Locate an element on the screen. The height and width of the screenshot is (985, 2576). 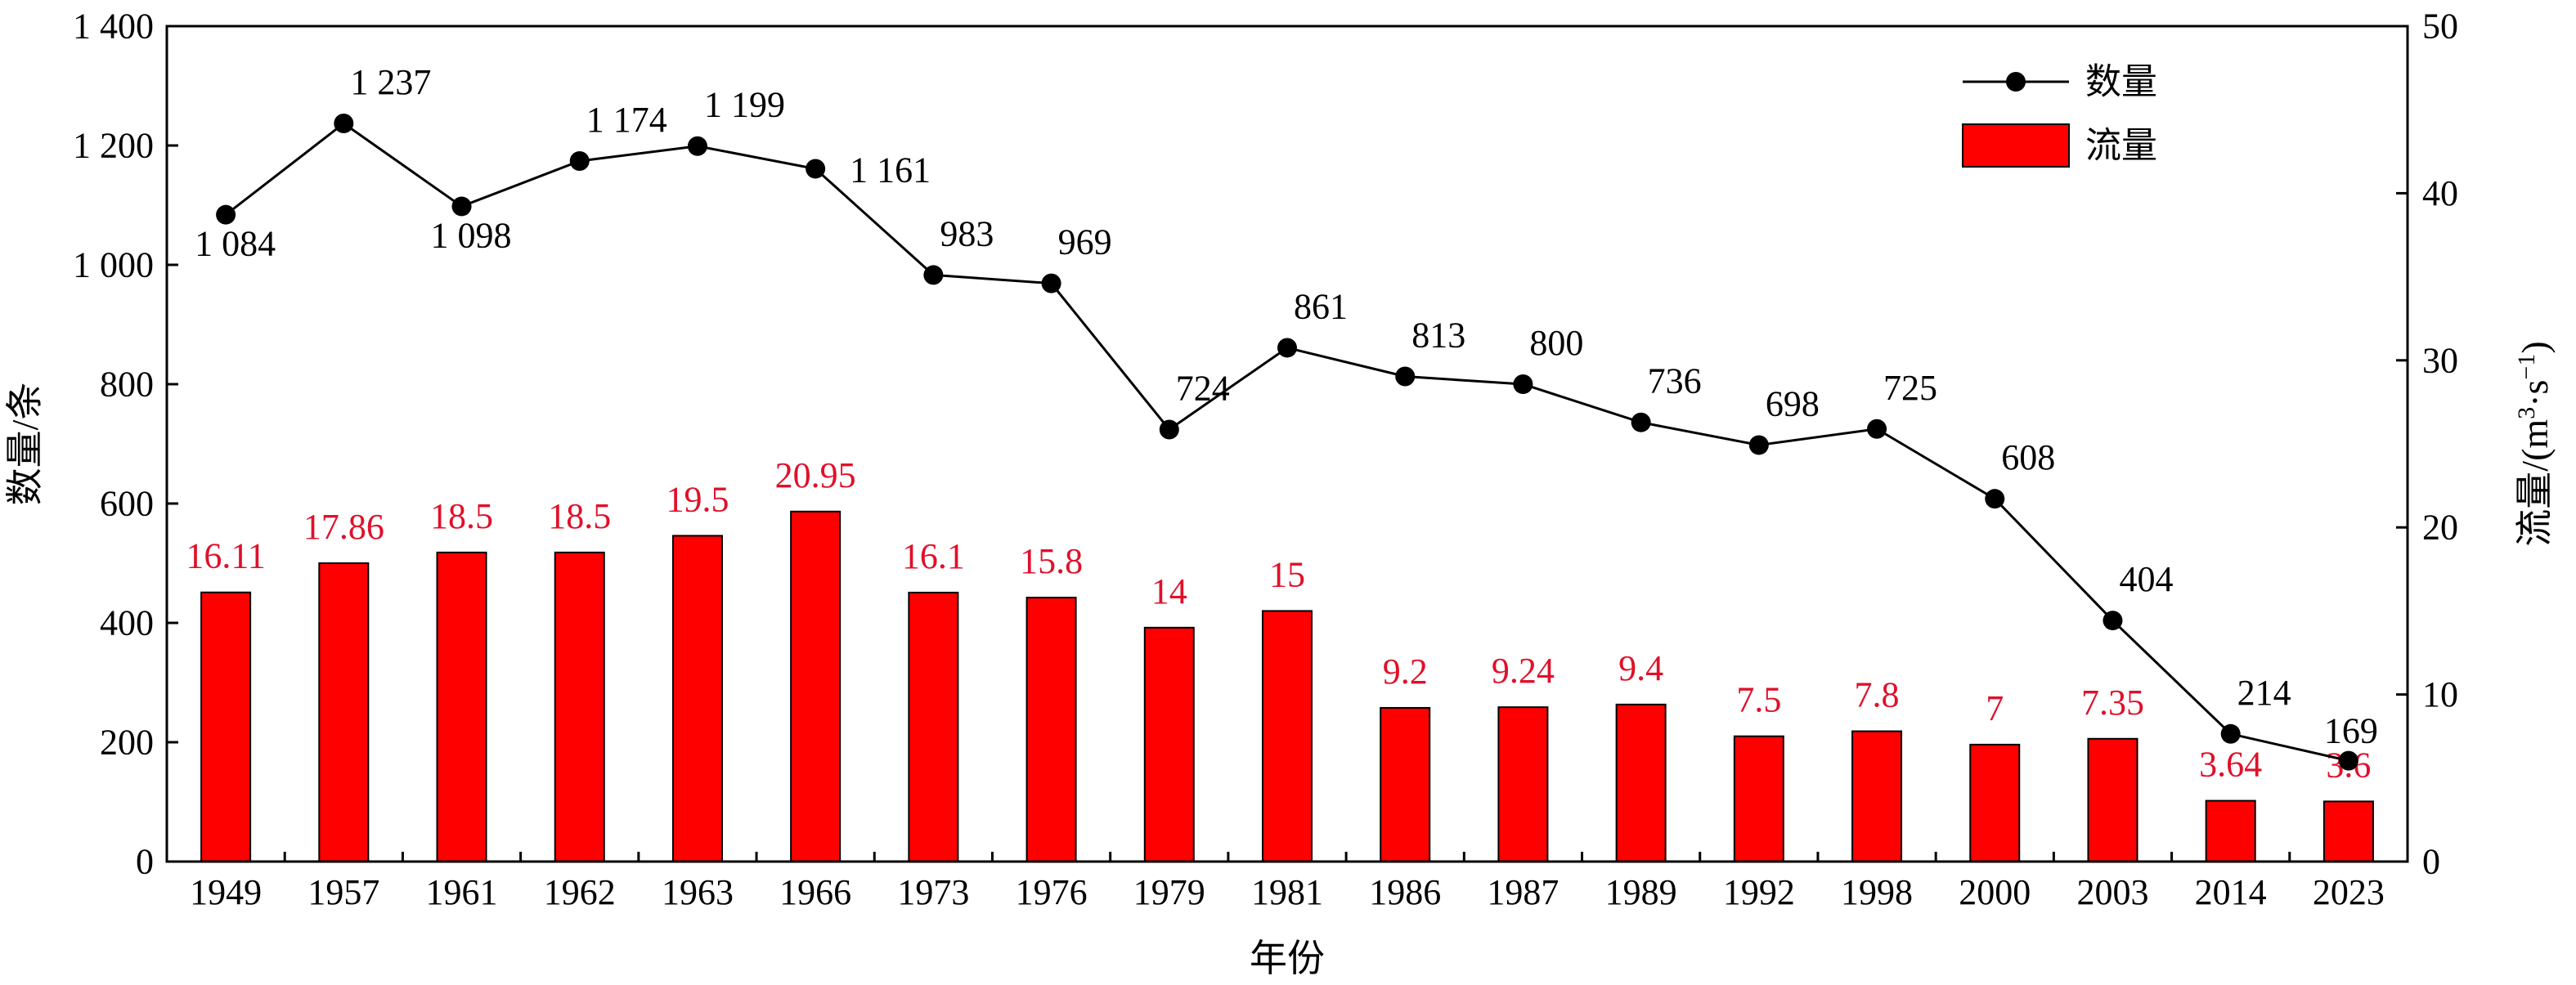
bar-value-label: 7.5 is located at coordinates (1759, 700).